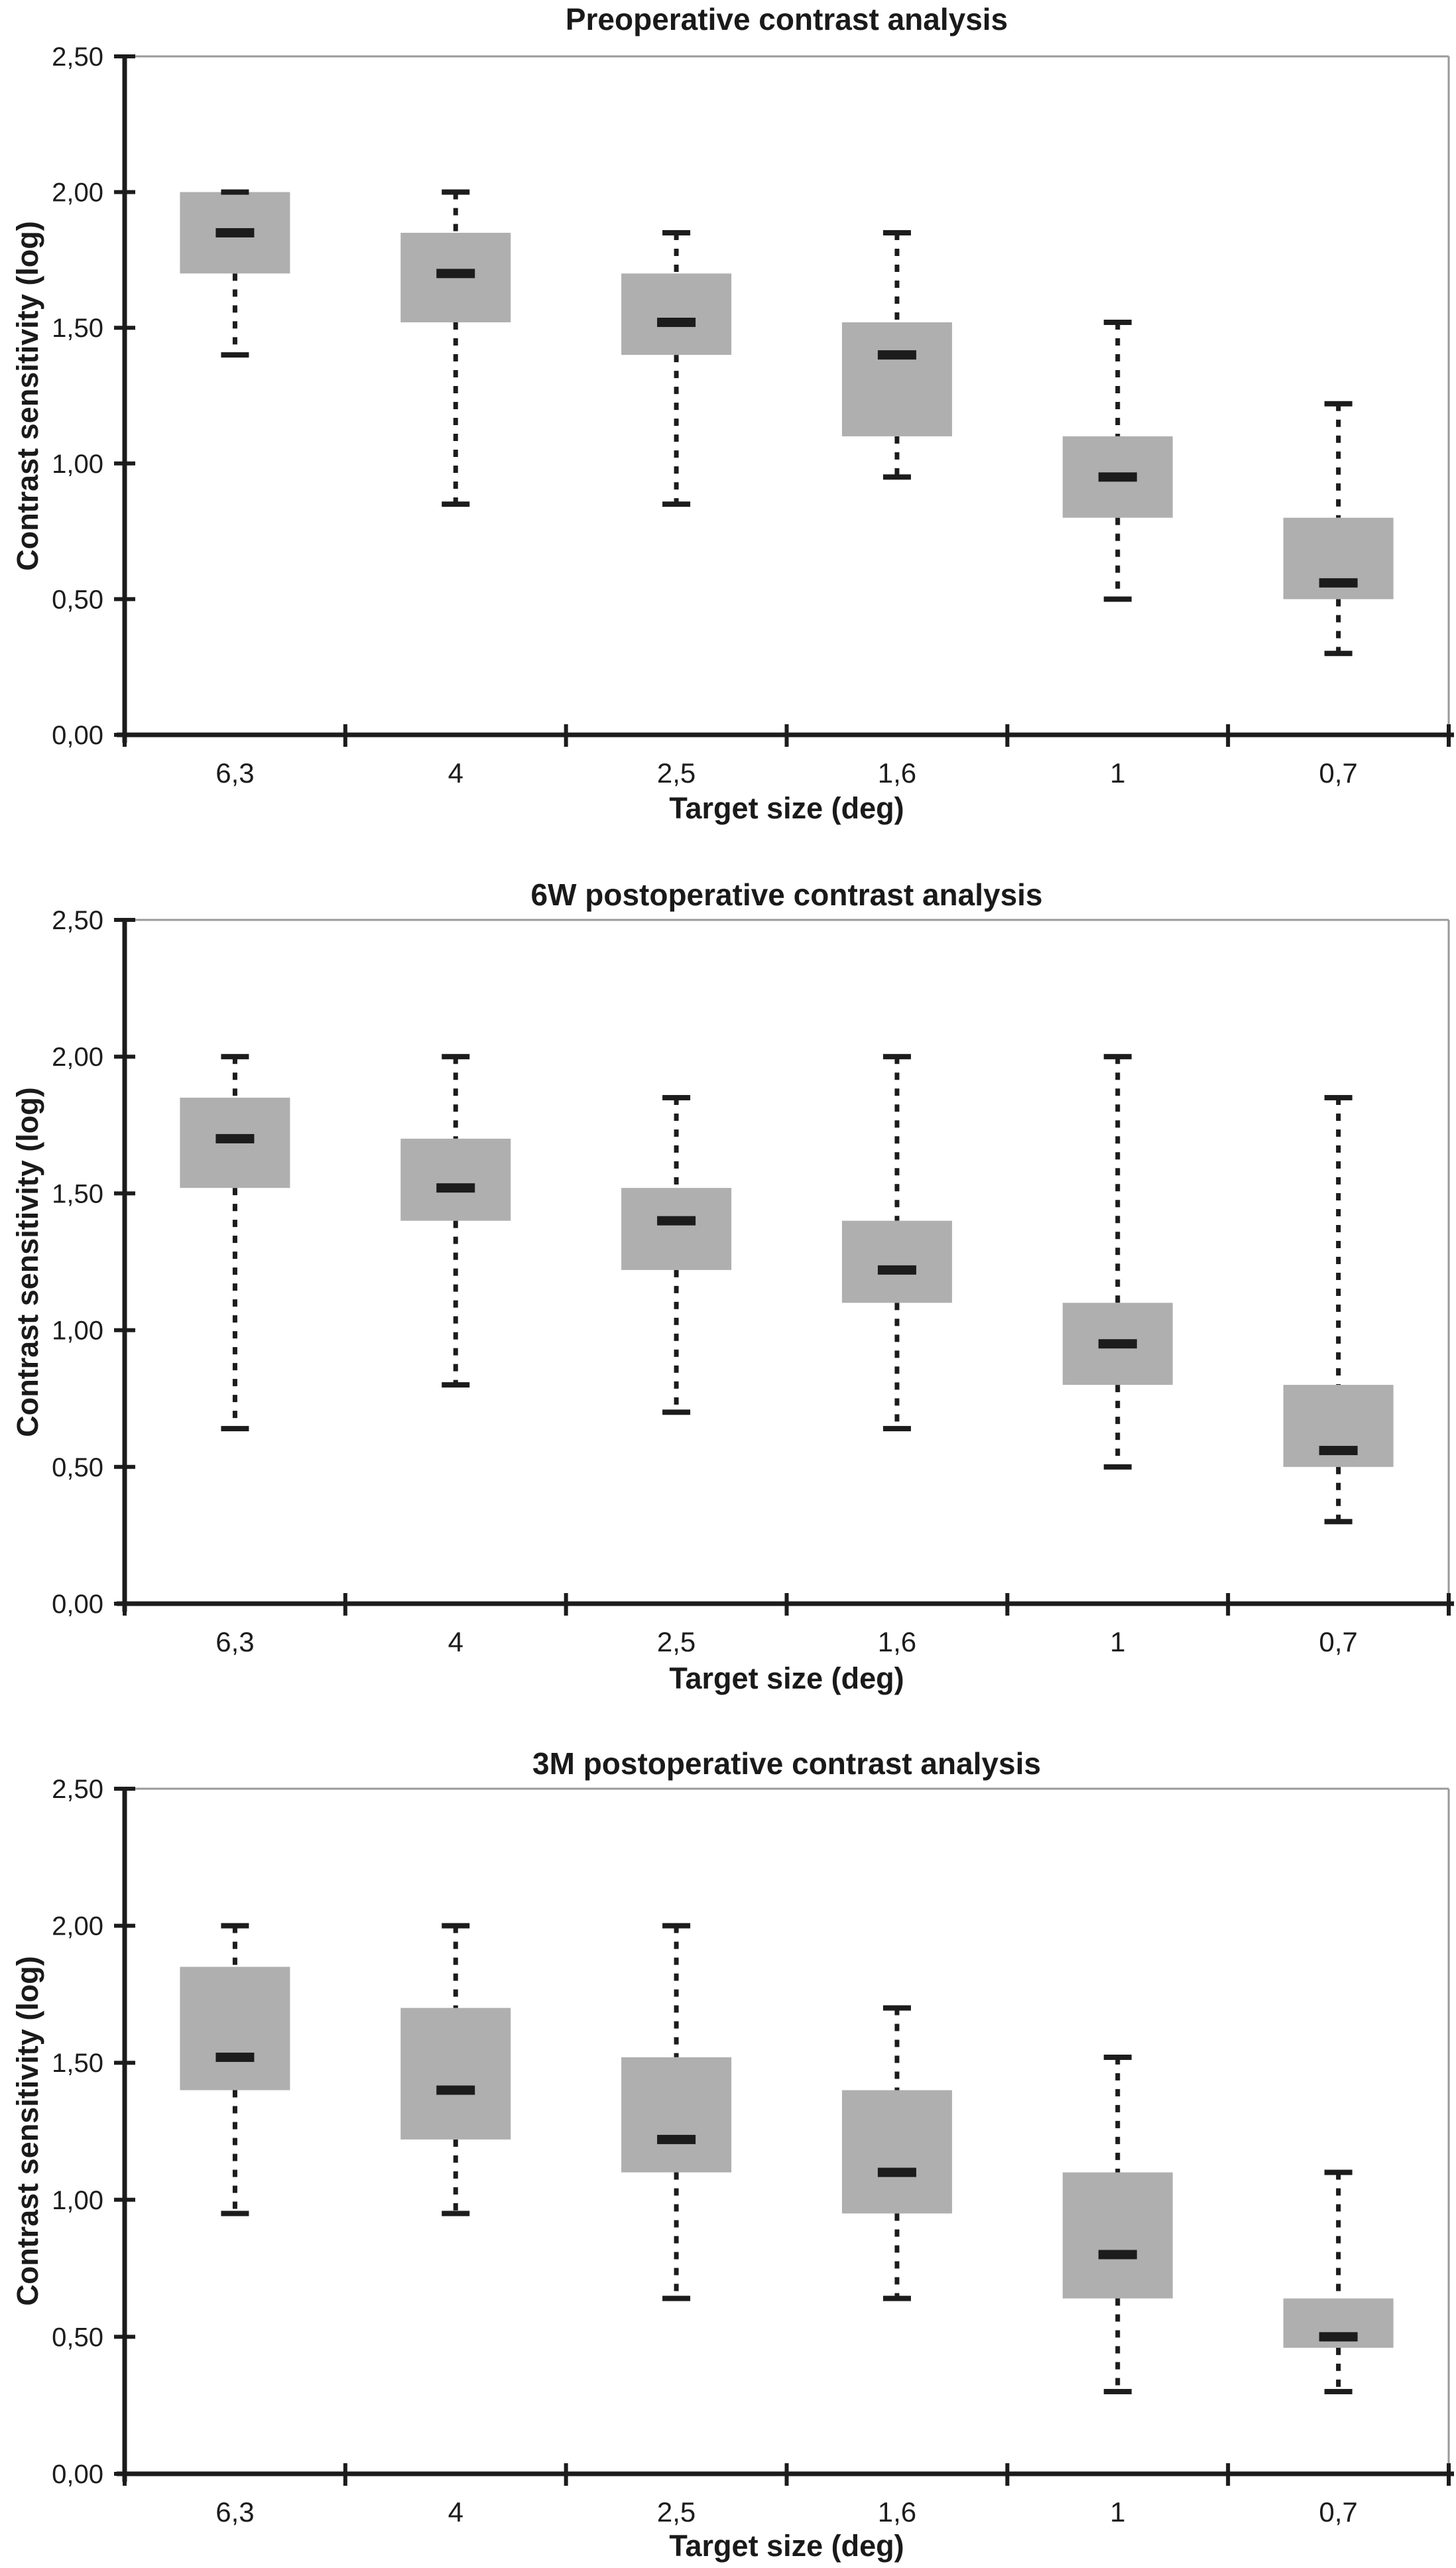 The height and width of the screenshot is (2568, 1456). Describe the element at coordinates (786, 894) in the screenshot. I see `chart-title: 6W postoperative contrast analysis` at that location.